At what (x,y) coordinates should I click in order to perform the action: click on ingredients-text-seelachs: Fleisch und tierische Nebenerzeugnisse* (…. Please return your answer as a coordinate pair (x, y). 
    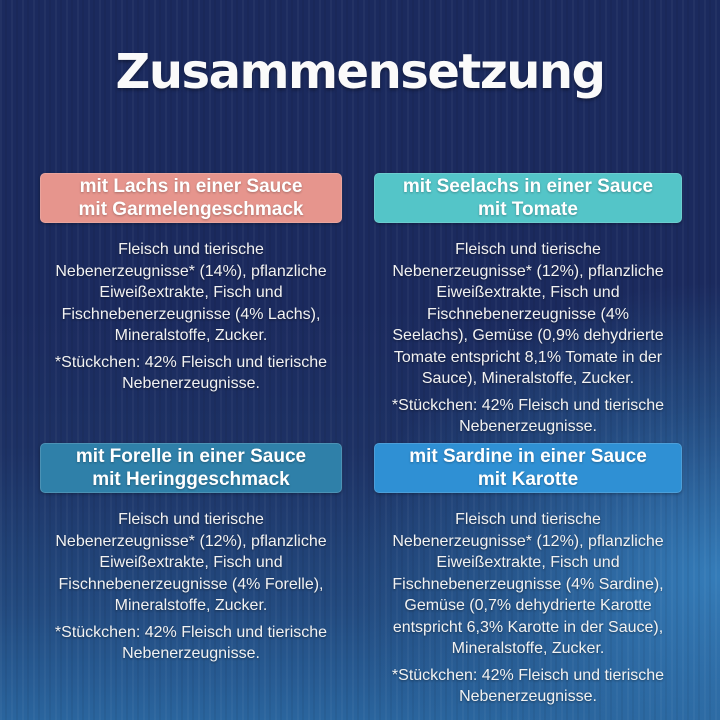
    Looking at the image, I should click on (528, 314).